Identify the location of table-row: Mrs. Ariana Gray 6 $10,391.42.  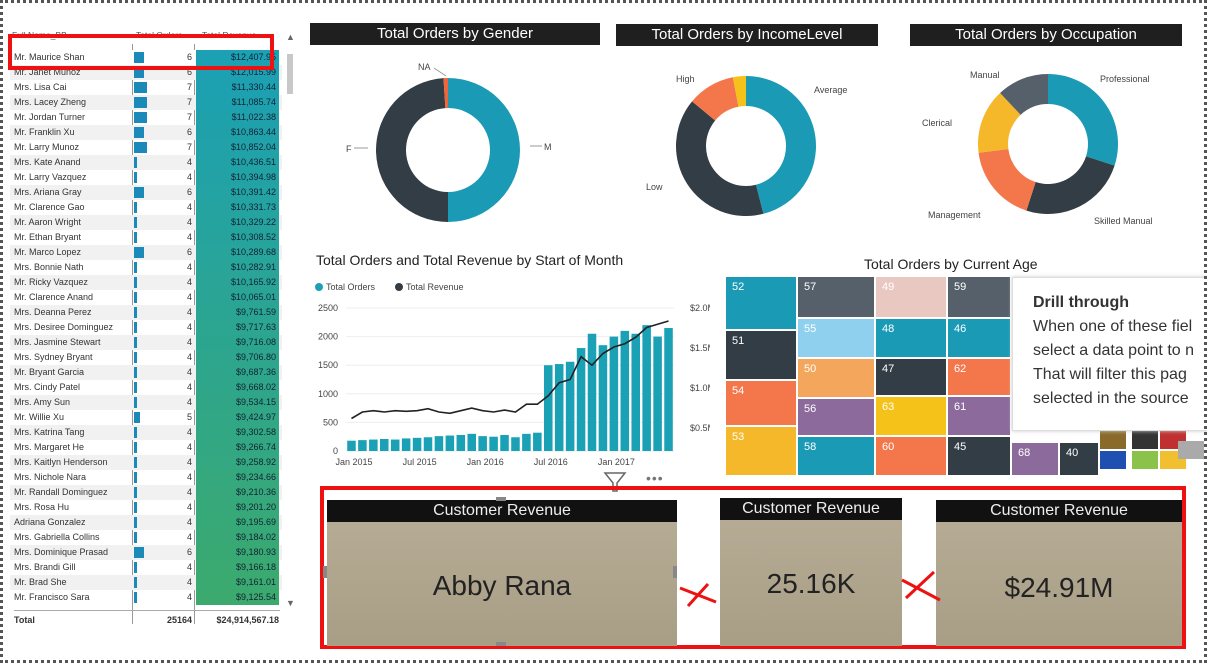
(146, 192).